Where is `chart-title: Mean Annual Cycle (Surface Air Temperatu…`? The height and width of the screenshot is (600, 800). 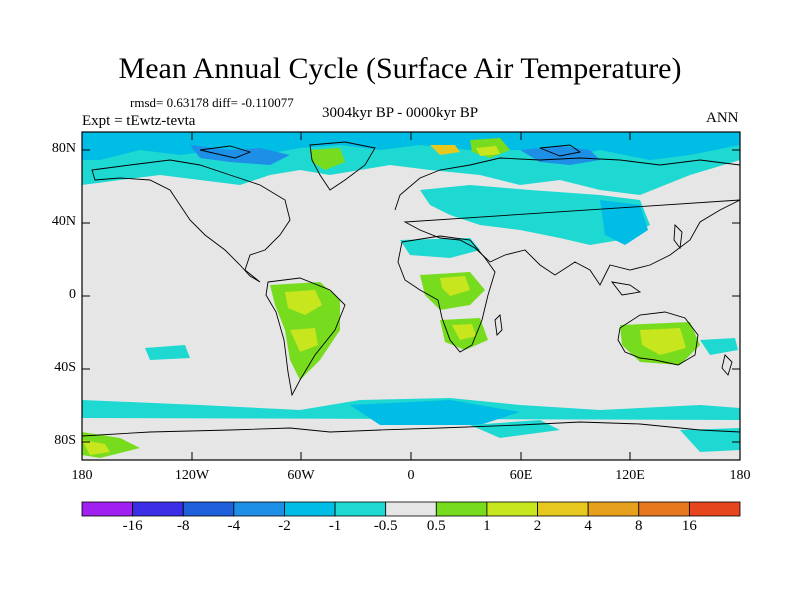 chart-title: Mean Annual Cycle (Surface Air Temperatu… is located at coordinates (400, 68).